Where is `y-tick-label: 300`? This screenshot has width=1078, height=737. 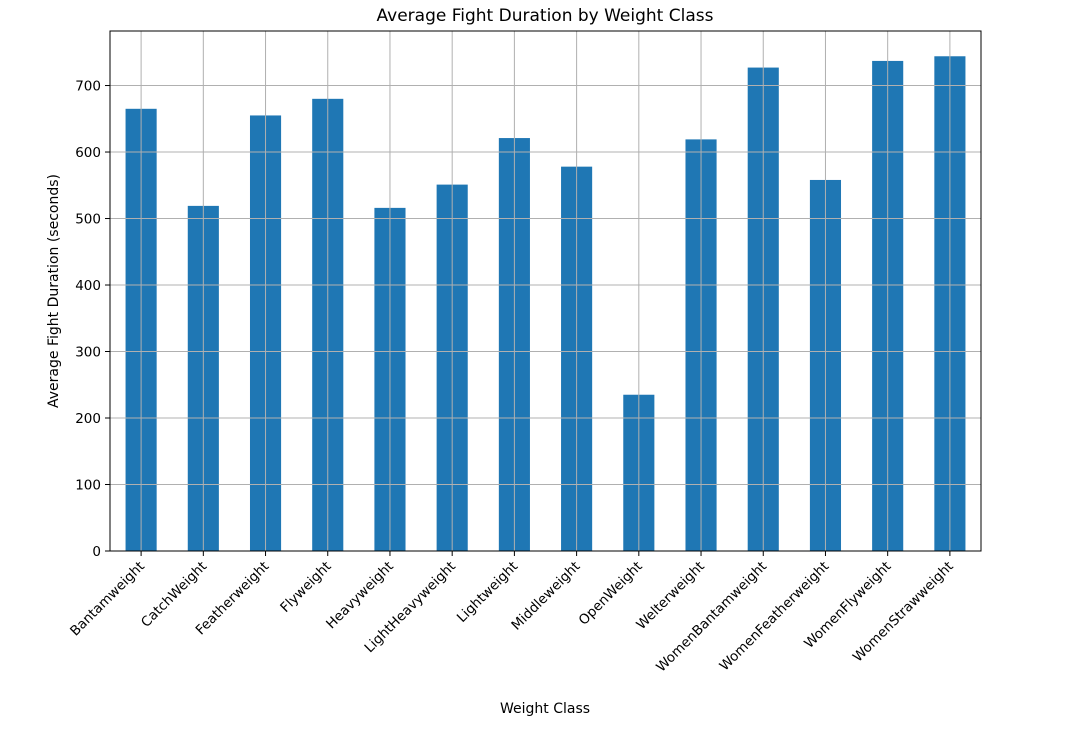 y-tick-label: 300 is located at coordinates (88, 353).